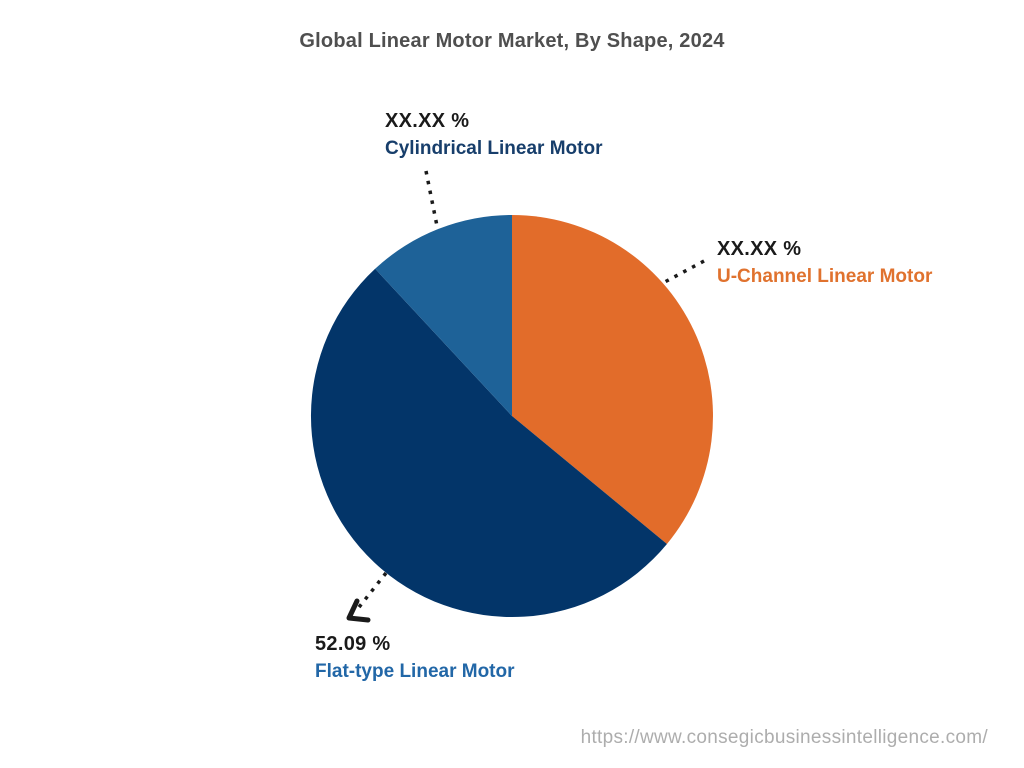  Describe the element at coordinates (443, 315) in the screenshot. I see `pie-slice-cylindrical-linear-motor` at that location.